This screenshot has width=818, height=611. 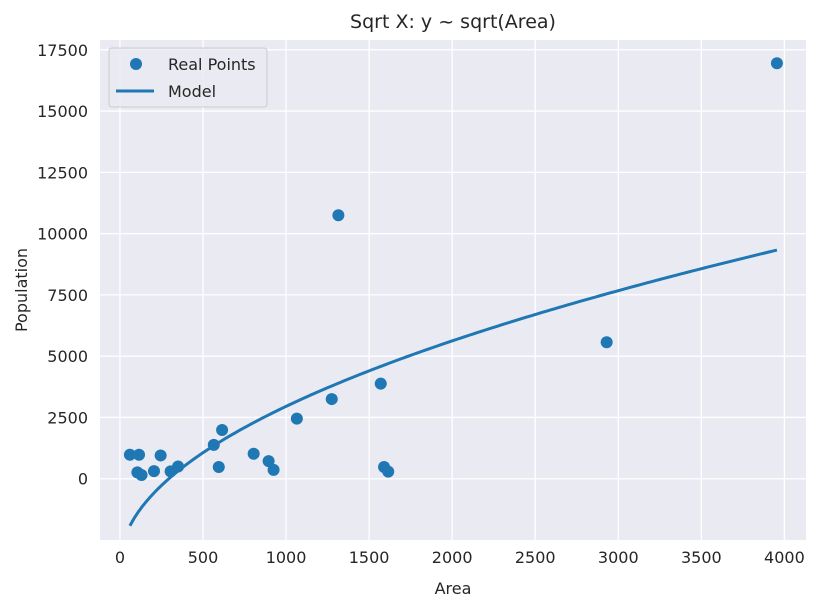 What do you see at coordinates (62, 111) in the screenshot?
I see `y-tick-label: 15000` at bounding box center [62, 111].